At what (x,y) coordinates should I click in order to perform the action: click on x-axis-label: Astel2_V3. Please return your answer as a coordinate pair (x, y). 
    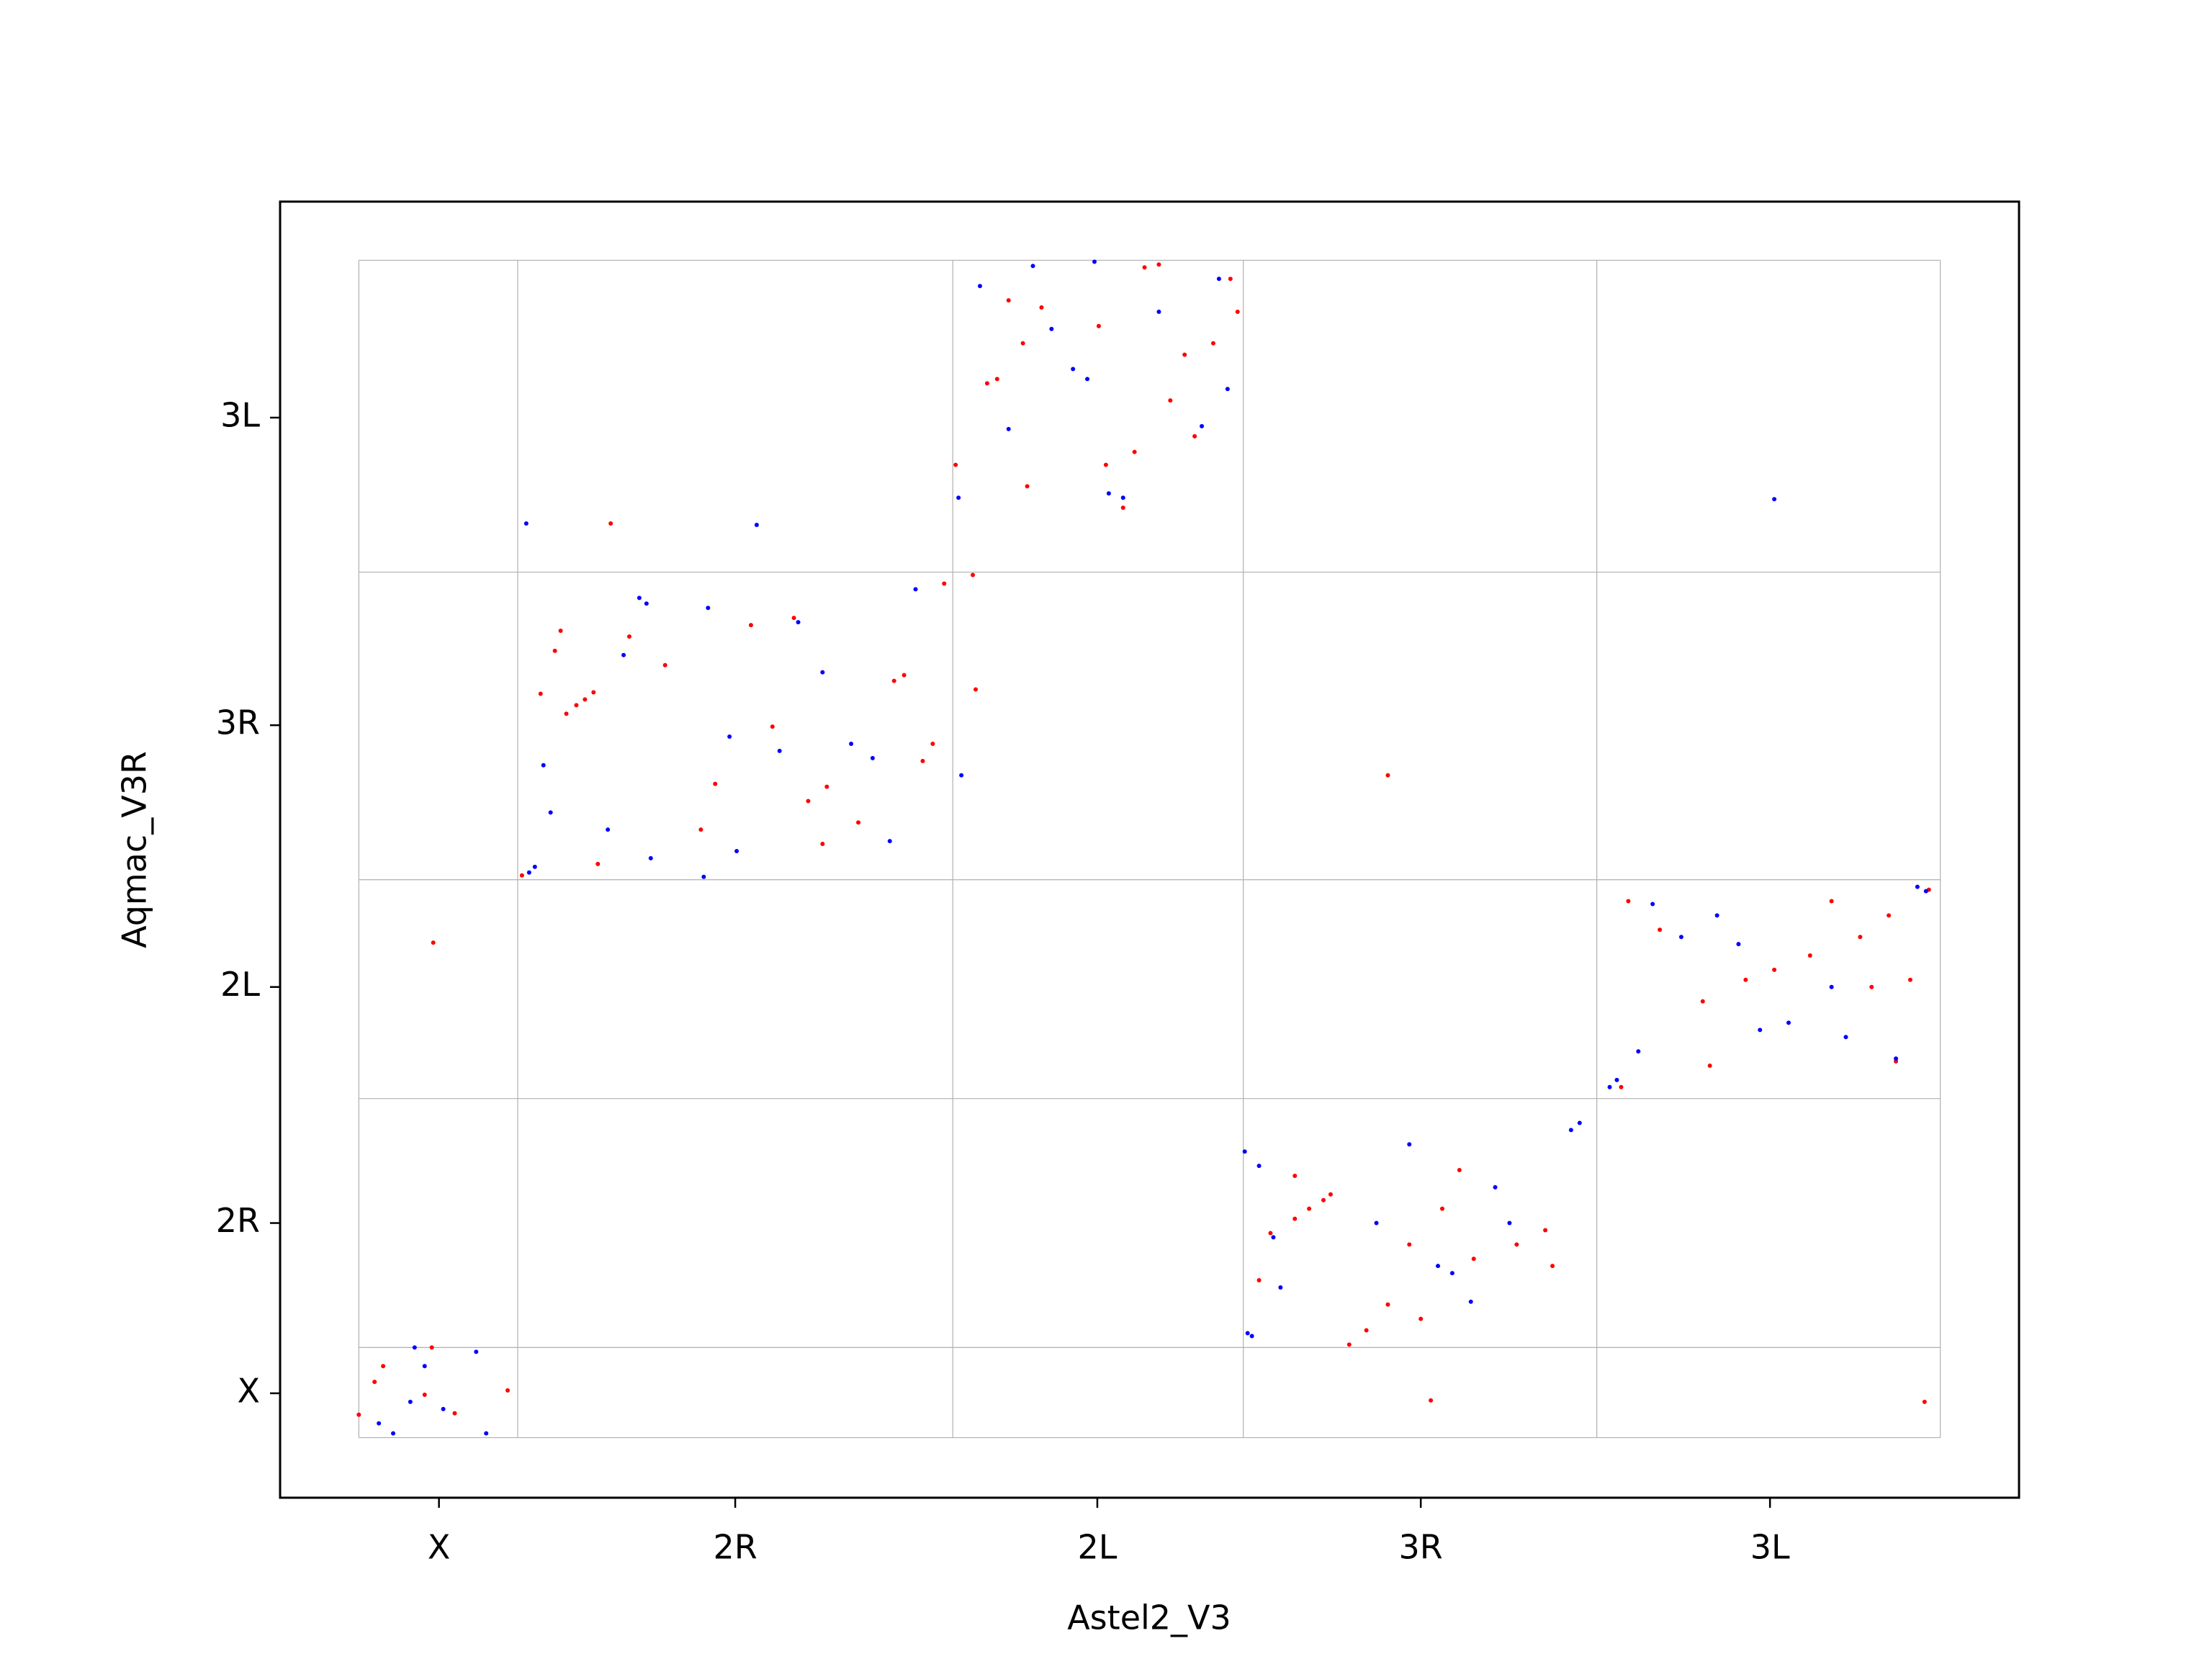
    Looking at the image, I should click on (1149, 1618).